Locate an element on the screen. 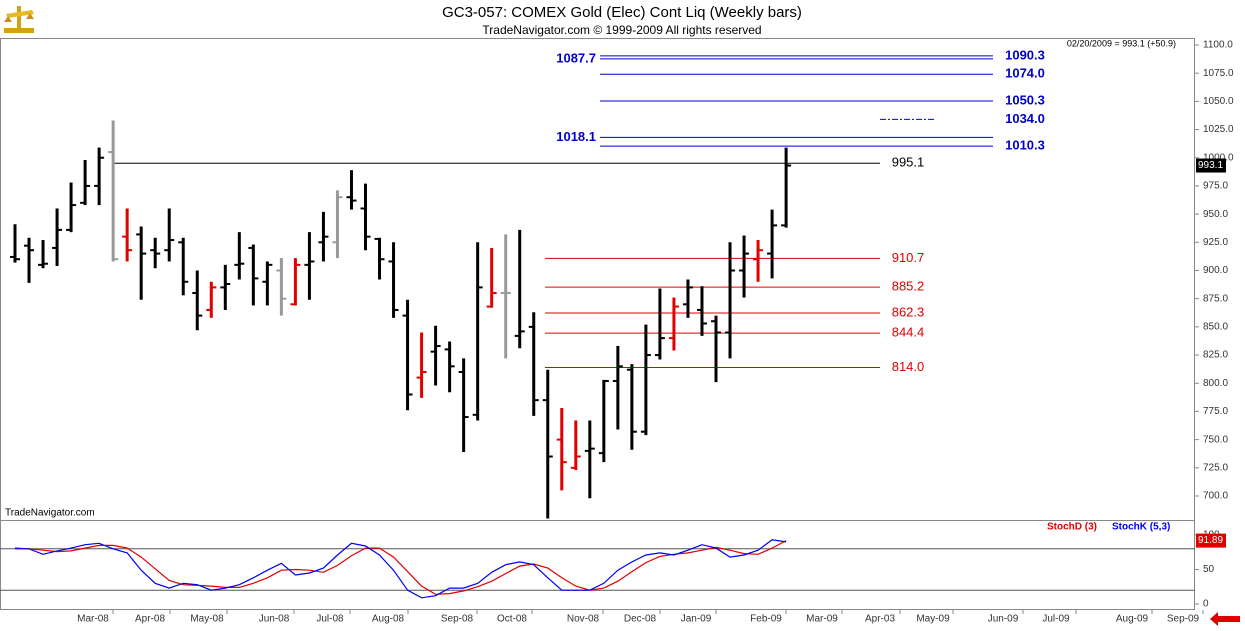 This screenshot has width=1245, height=631. level-label: 1087.7 is located at coordinates (576, 57).